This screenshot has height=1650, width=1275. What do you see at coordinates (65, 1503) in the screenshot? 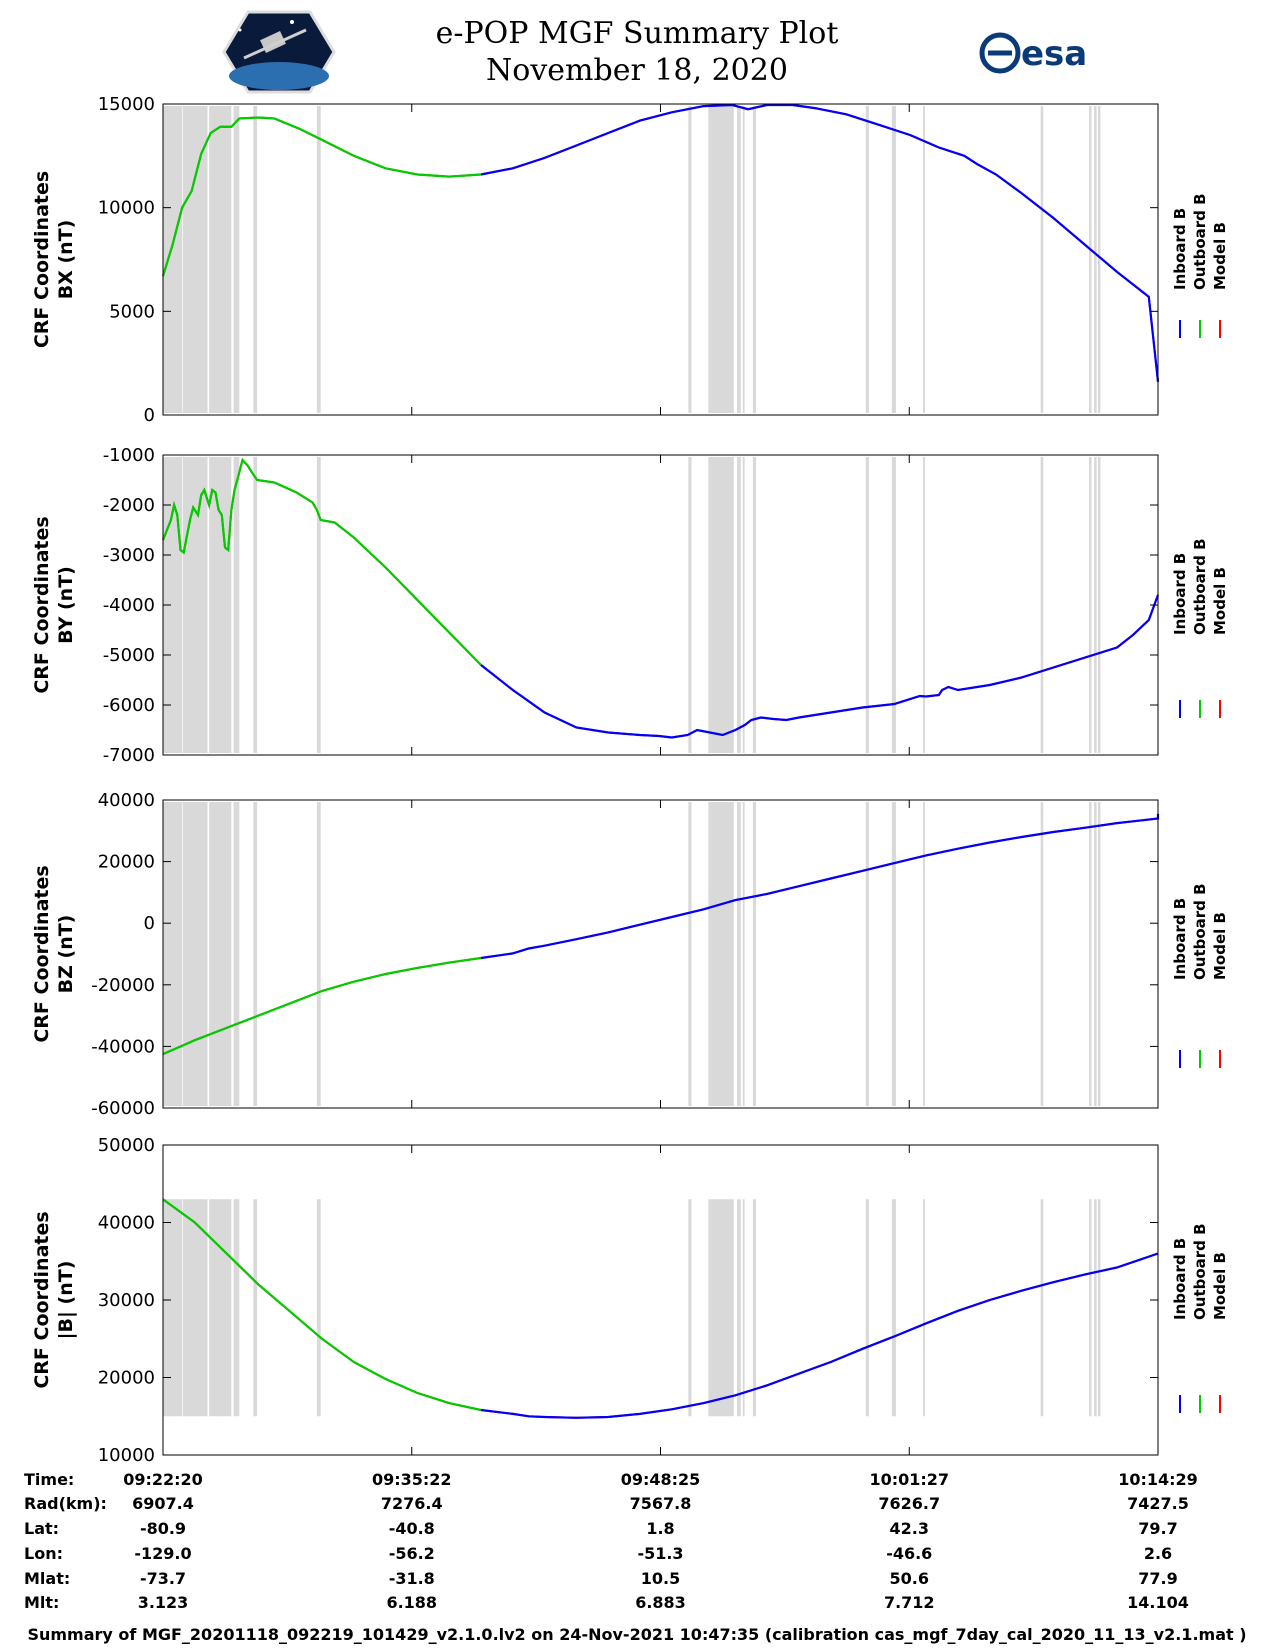
I see `info-row-label: Rad(km):` at bounding box center [65, 1503].